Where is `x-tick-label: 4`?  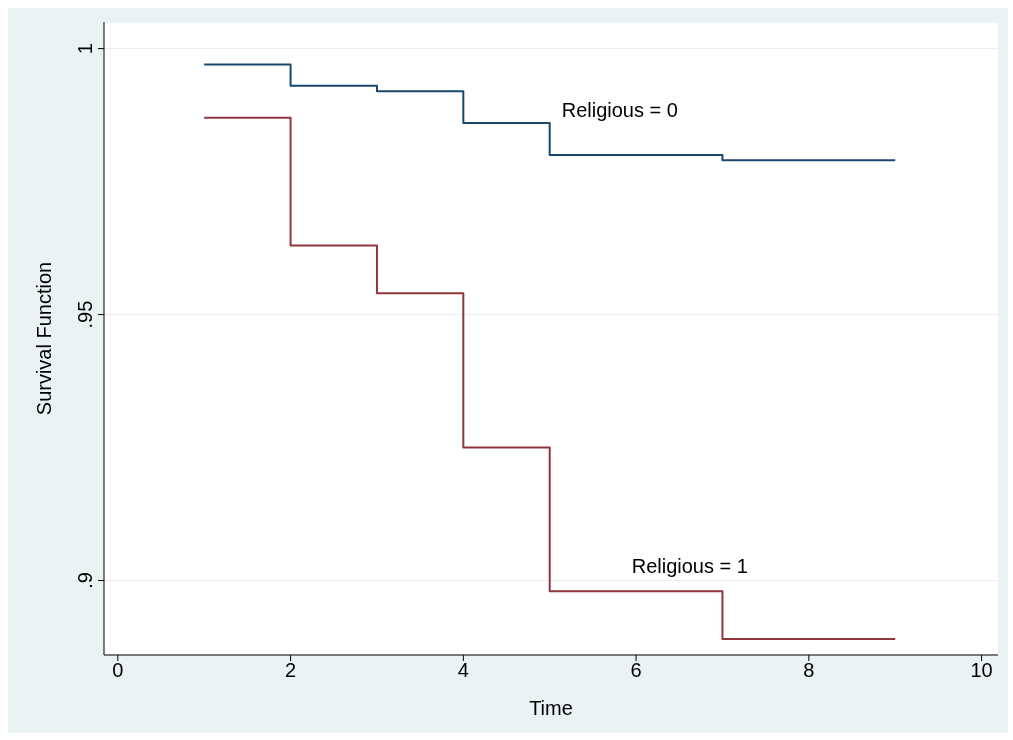
x-tick-label: 4 is located at coordinates (463, 670).